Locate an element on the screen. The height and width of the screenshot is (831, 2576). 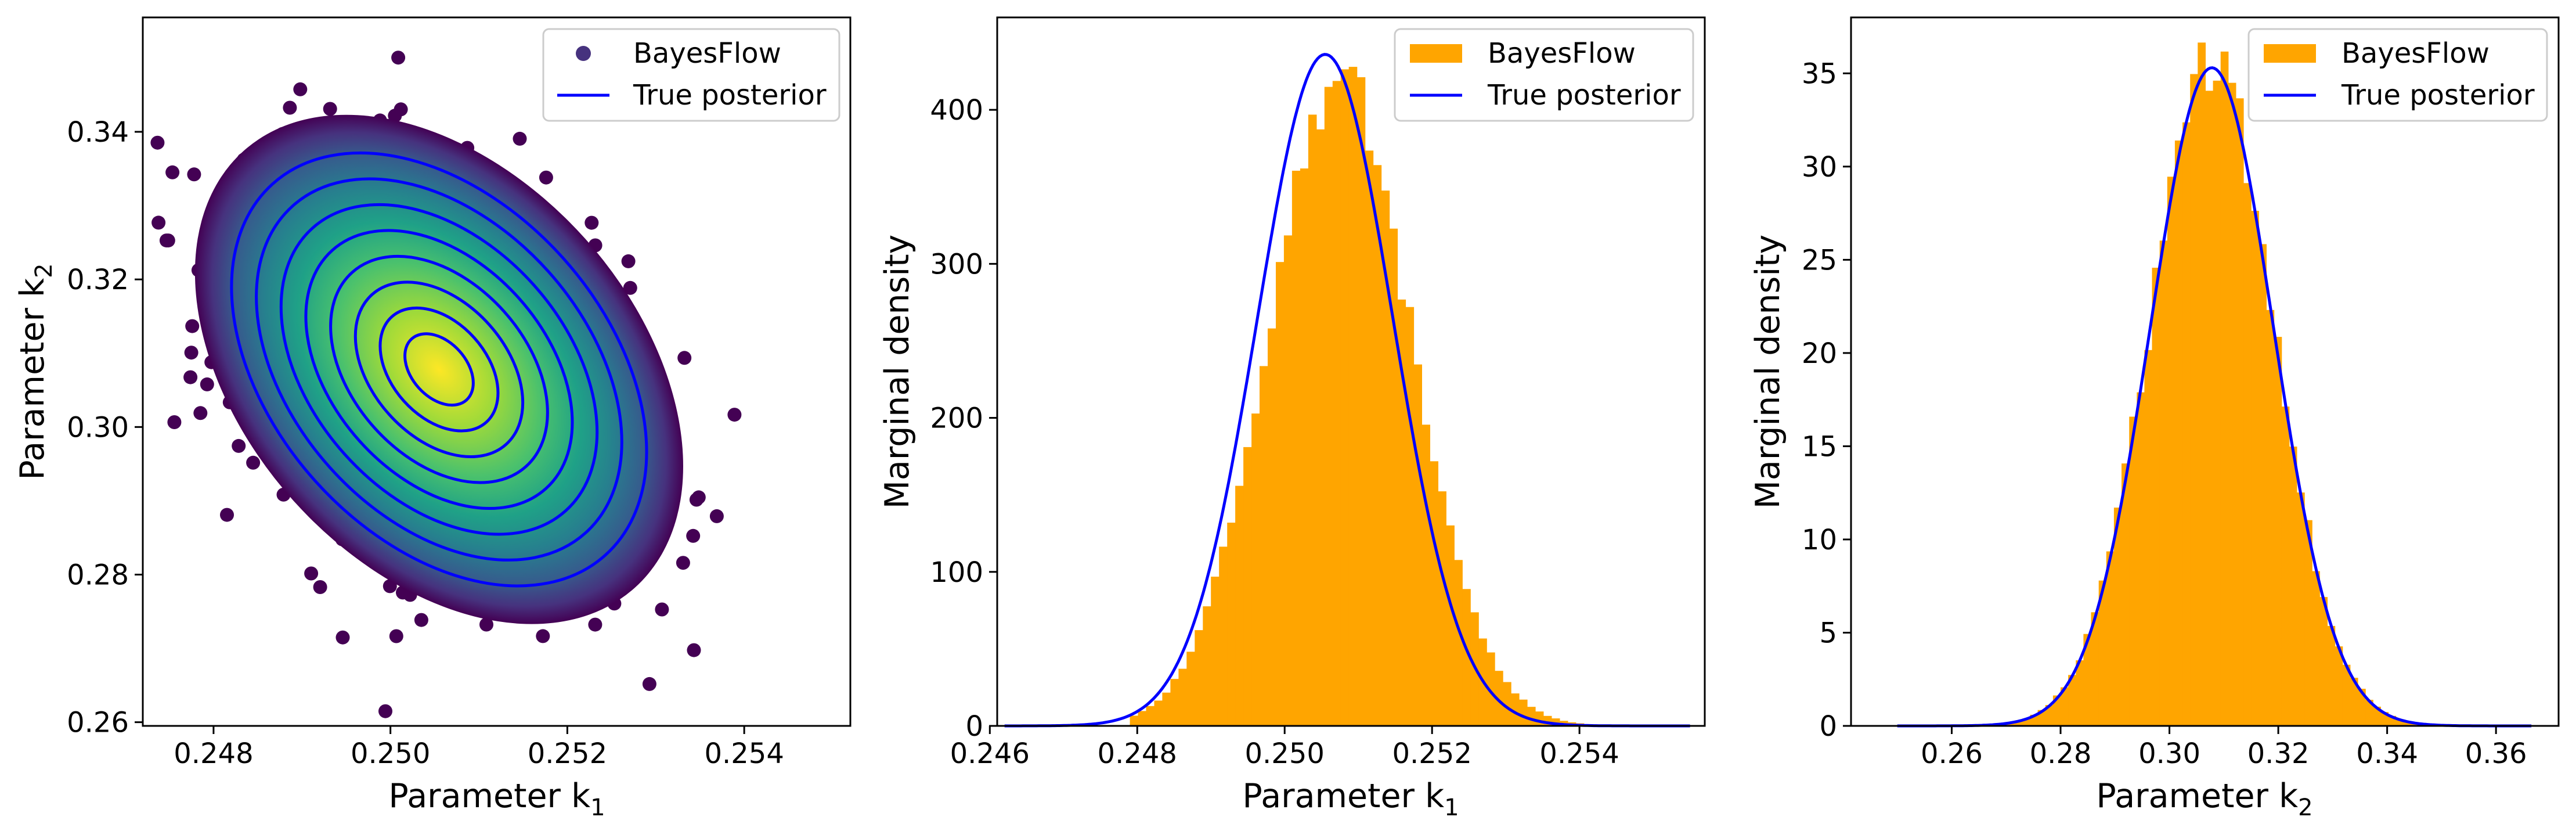
x-tick-label: 0.254 is located at coordinates (744, 754).